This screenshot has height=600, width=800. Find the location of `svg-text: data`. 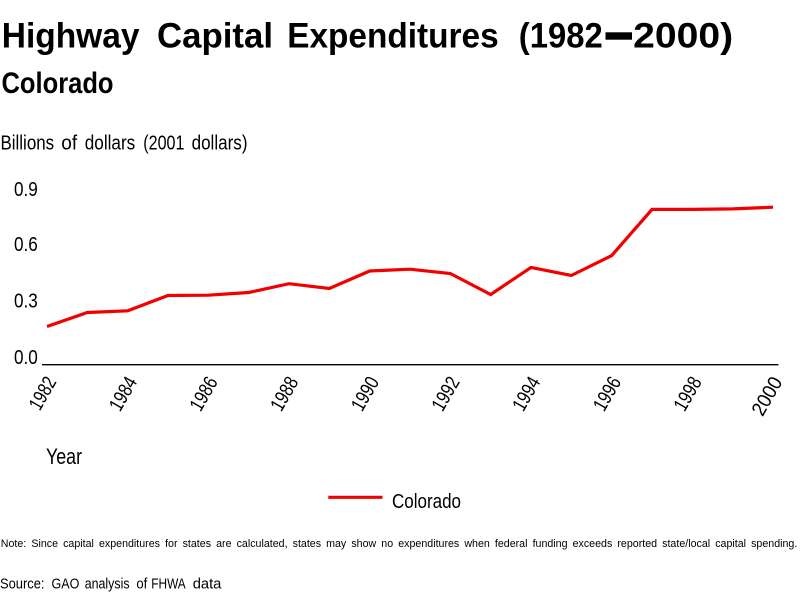

svg-text: data is located at coordinates (207, 583).